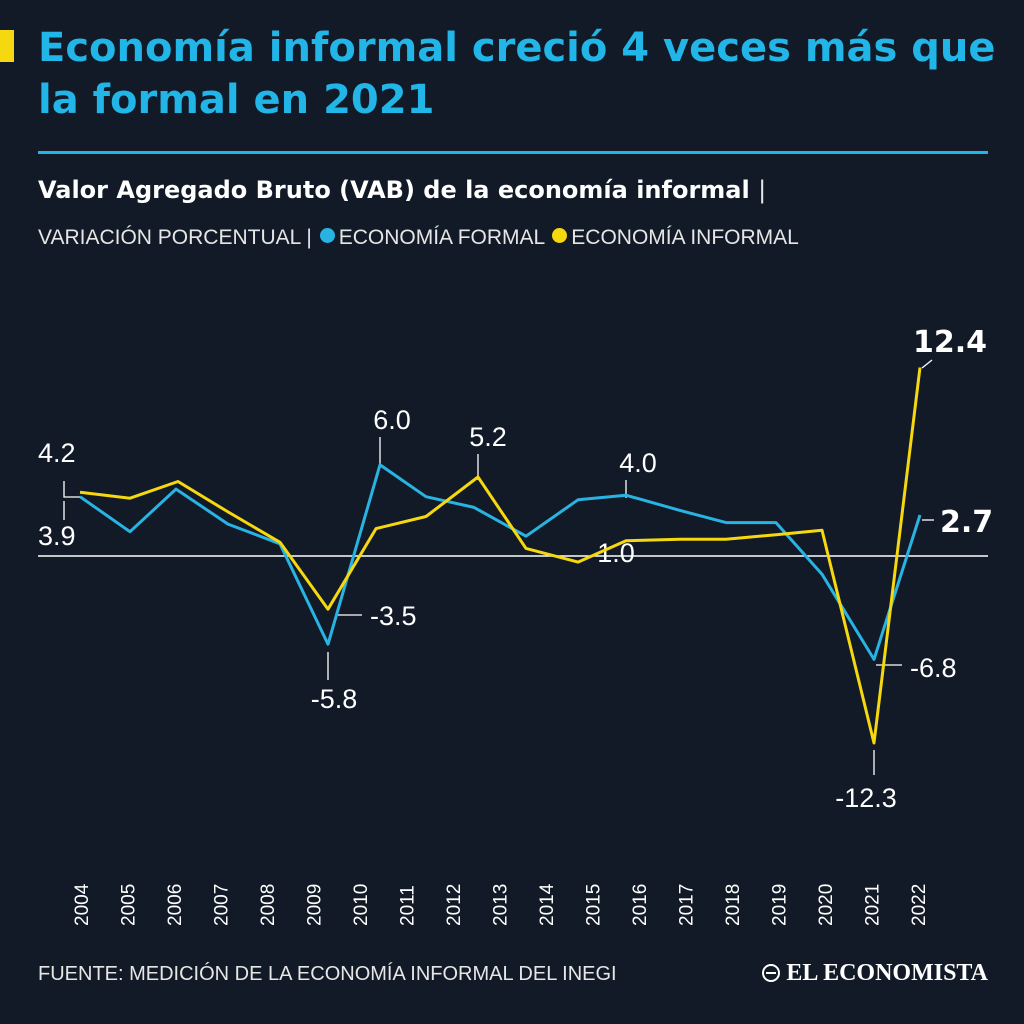 This screenshot has height=1024, width=1024. I want to click on title-divider, so click(513, 152).